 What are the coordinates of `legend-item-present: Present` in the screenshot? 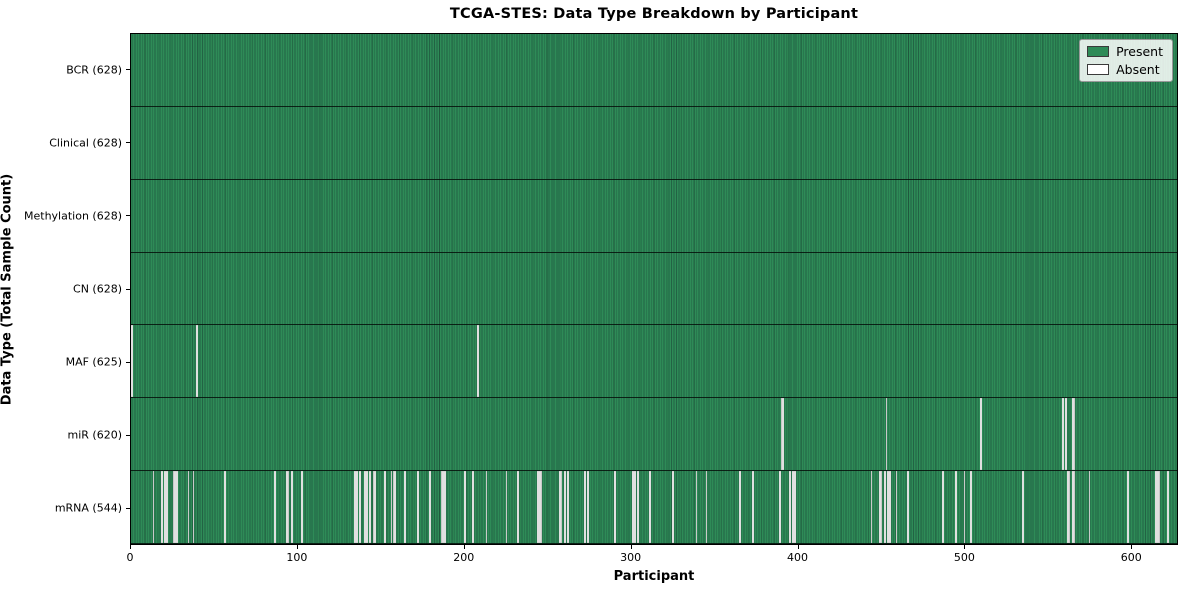 It's located at (1125, 51).